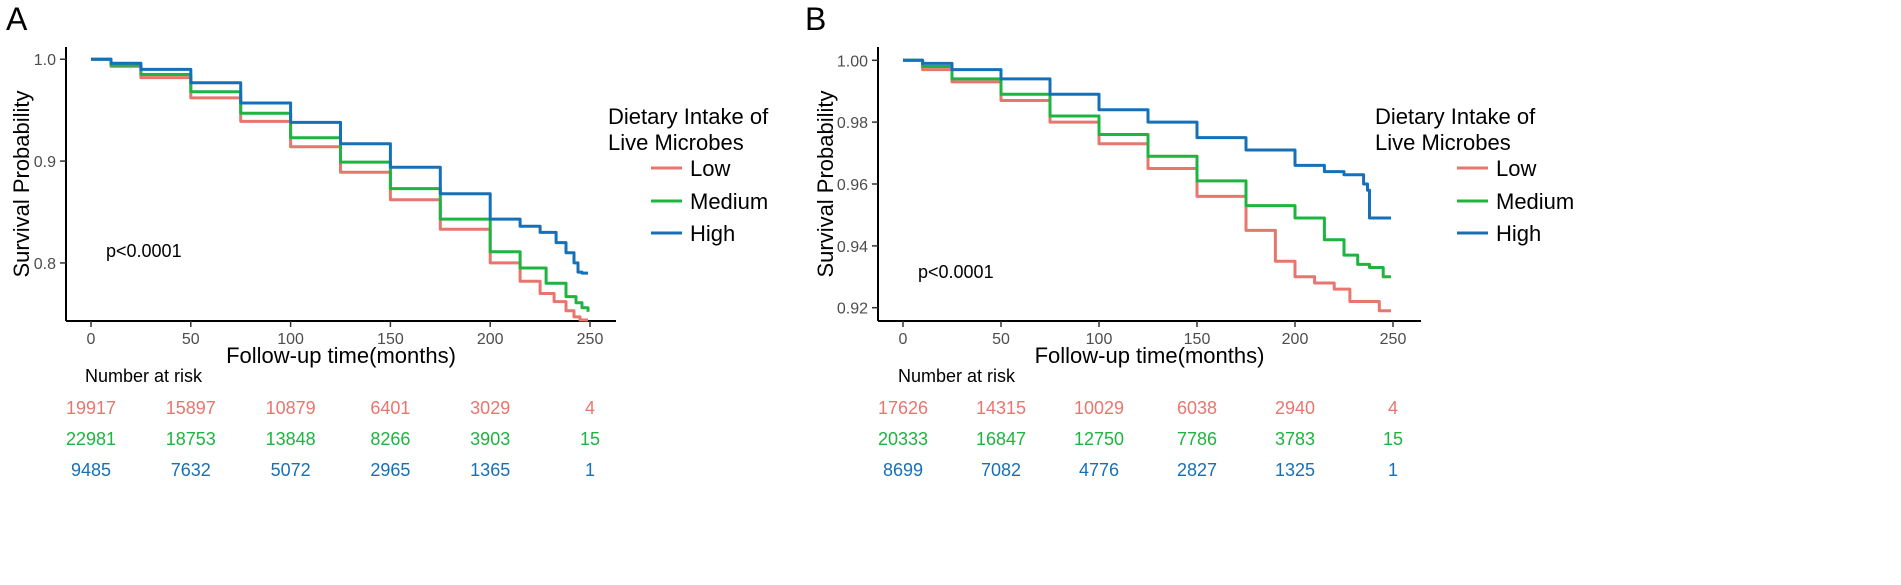 The height and width of the screenshot is (585, 1901). What do you see at coordinates (1295, 439) in the screenshot?
I see `risk-count: 3783` at bounding box center [1295, 439].